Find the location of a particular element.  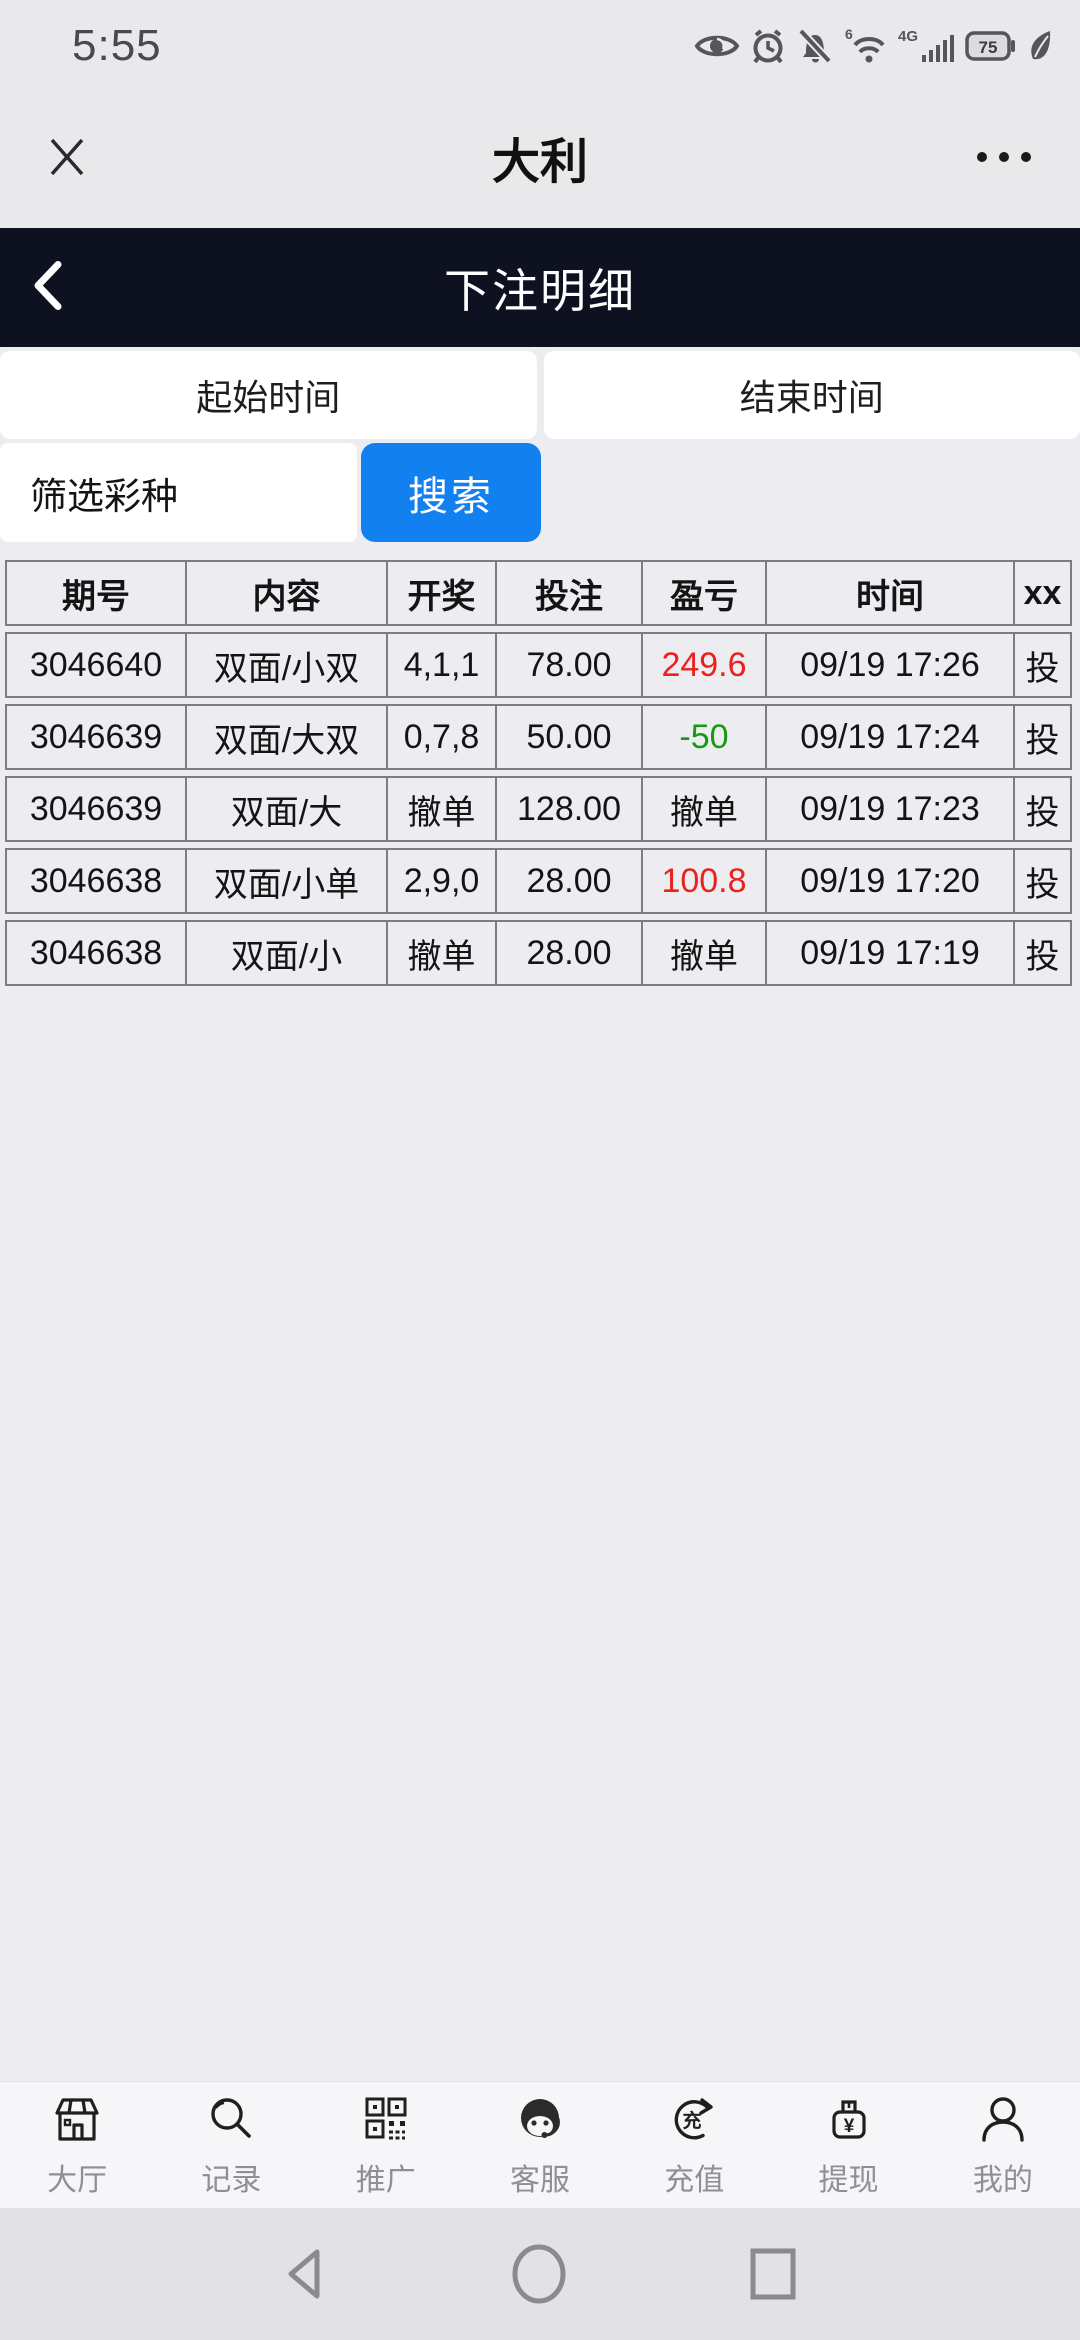

tab-promotion: 推广 is located at coordinates (386, 2145).